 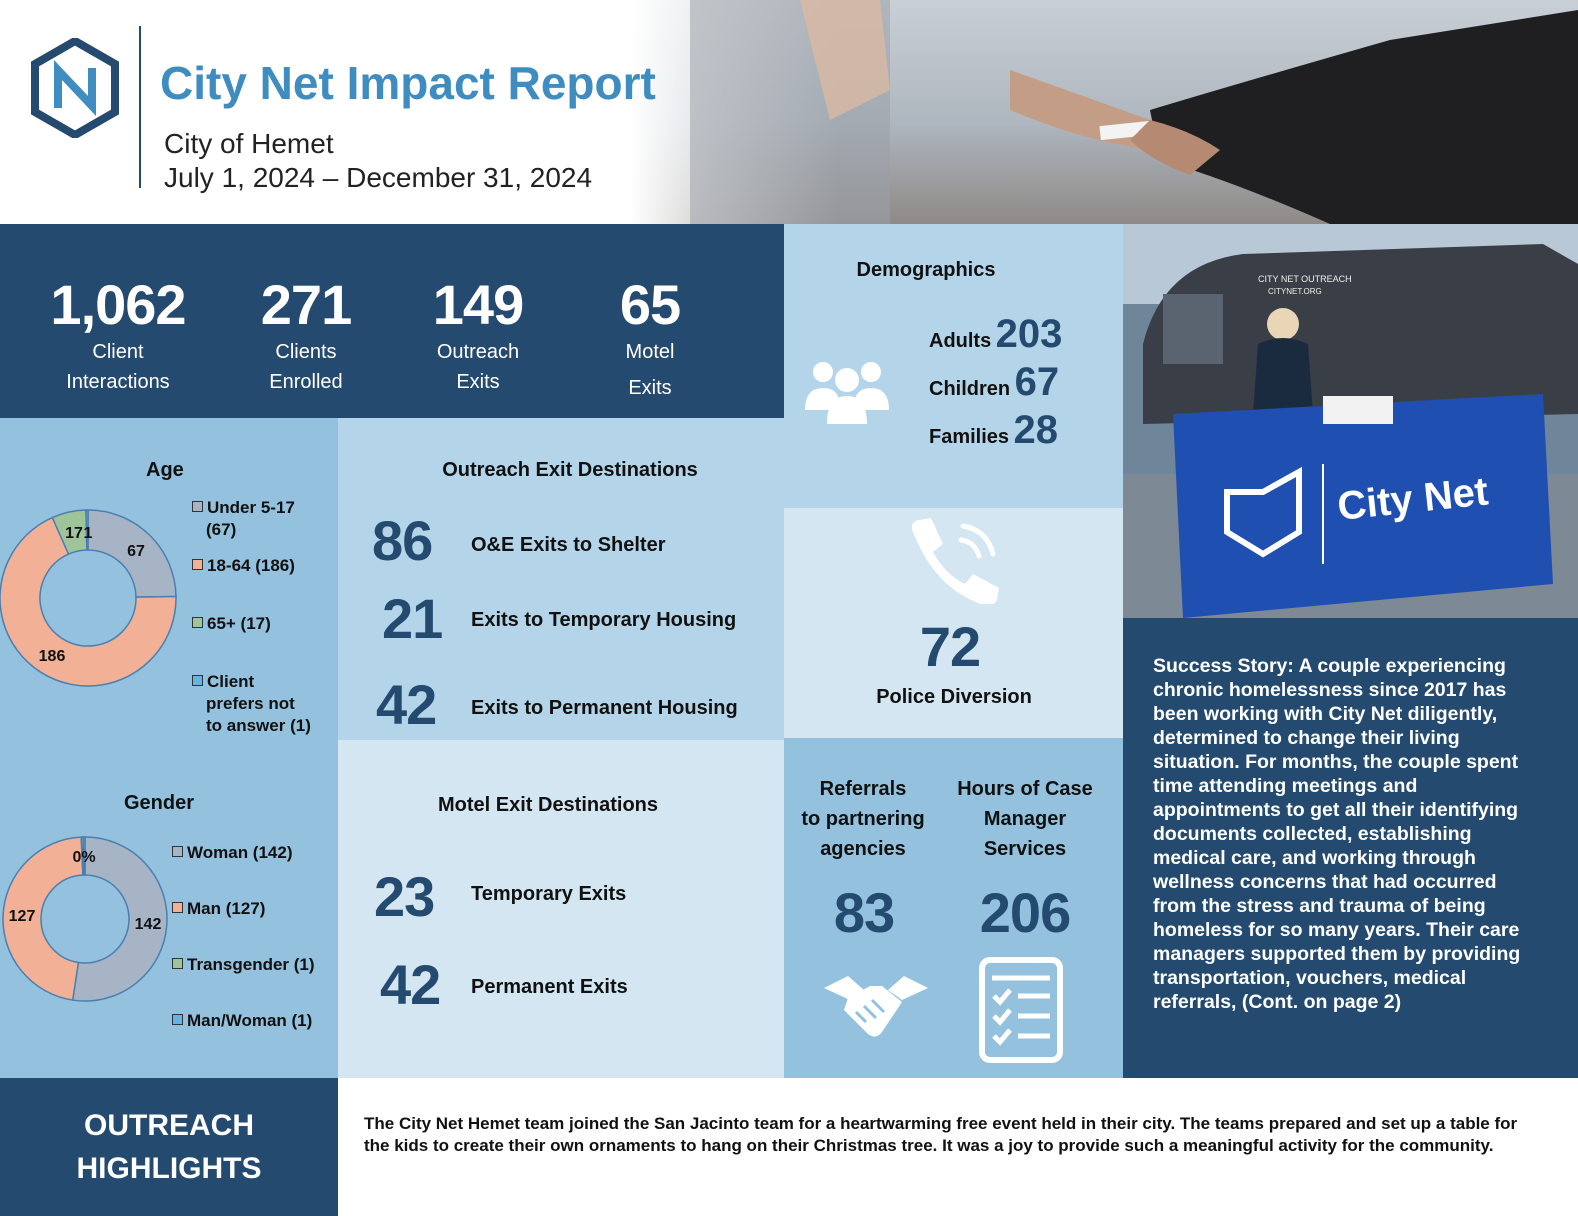 I want to click on outreach-exits-panel, so click(x=561, y=579).